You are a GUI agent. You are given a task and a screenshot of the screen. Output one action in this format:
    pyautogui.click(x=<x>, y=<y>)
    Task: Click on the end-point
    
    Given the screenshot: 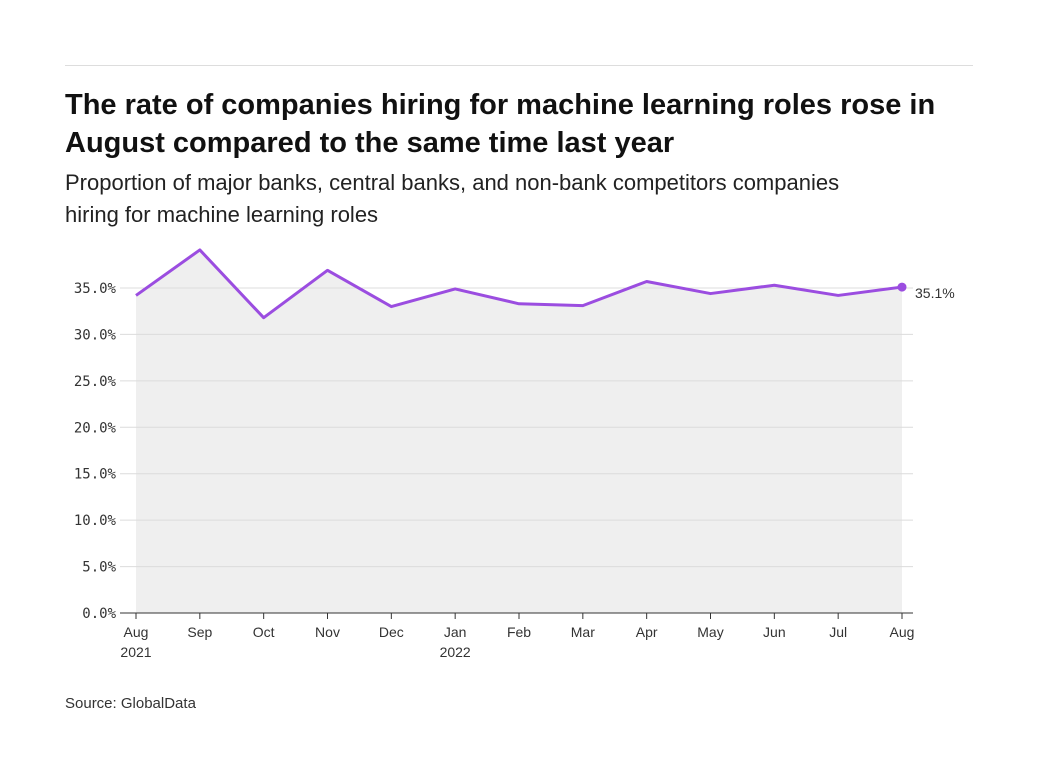 What is the action you would take?
    pyautogui.click(x=902, y=287)
    